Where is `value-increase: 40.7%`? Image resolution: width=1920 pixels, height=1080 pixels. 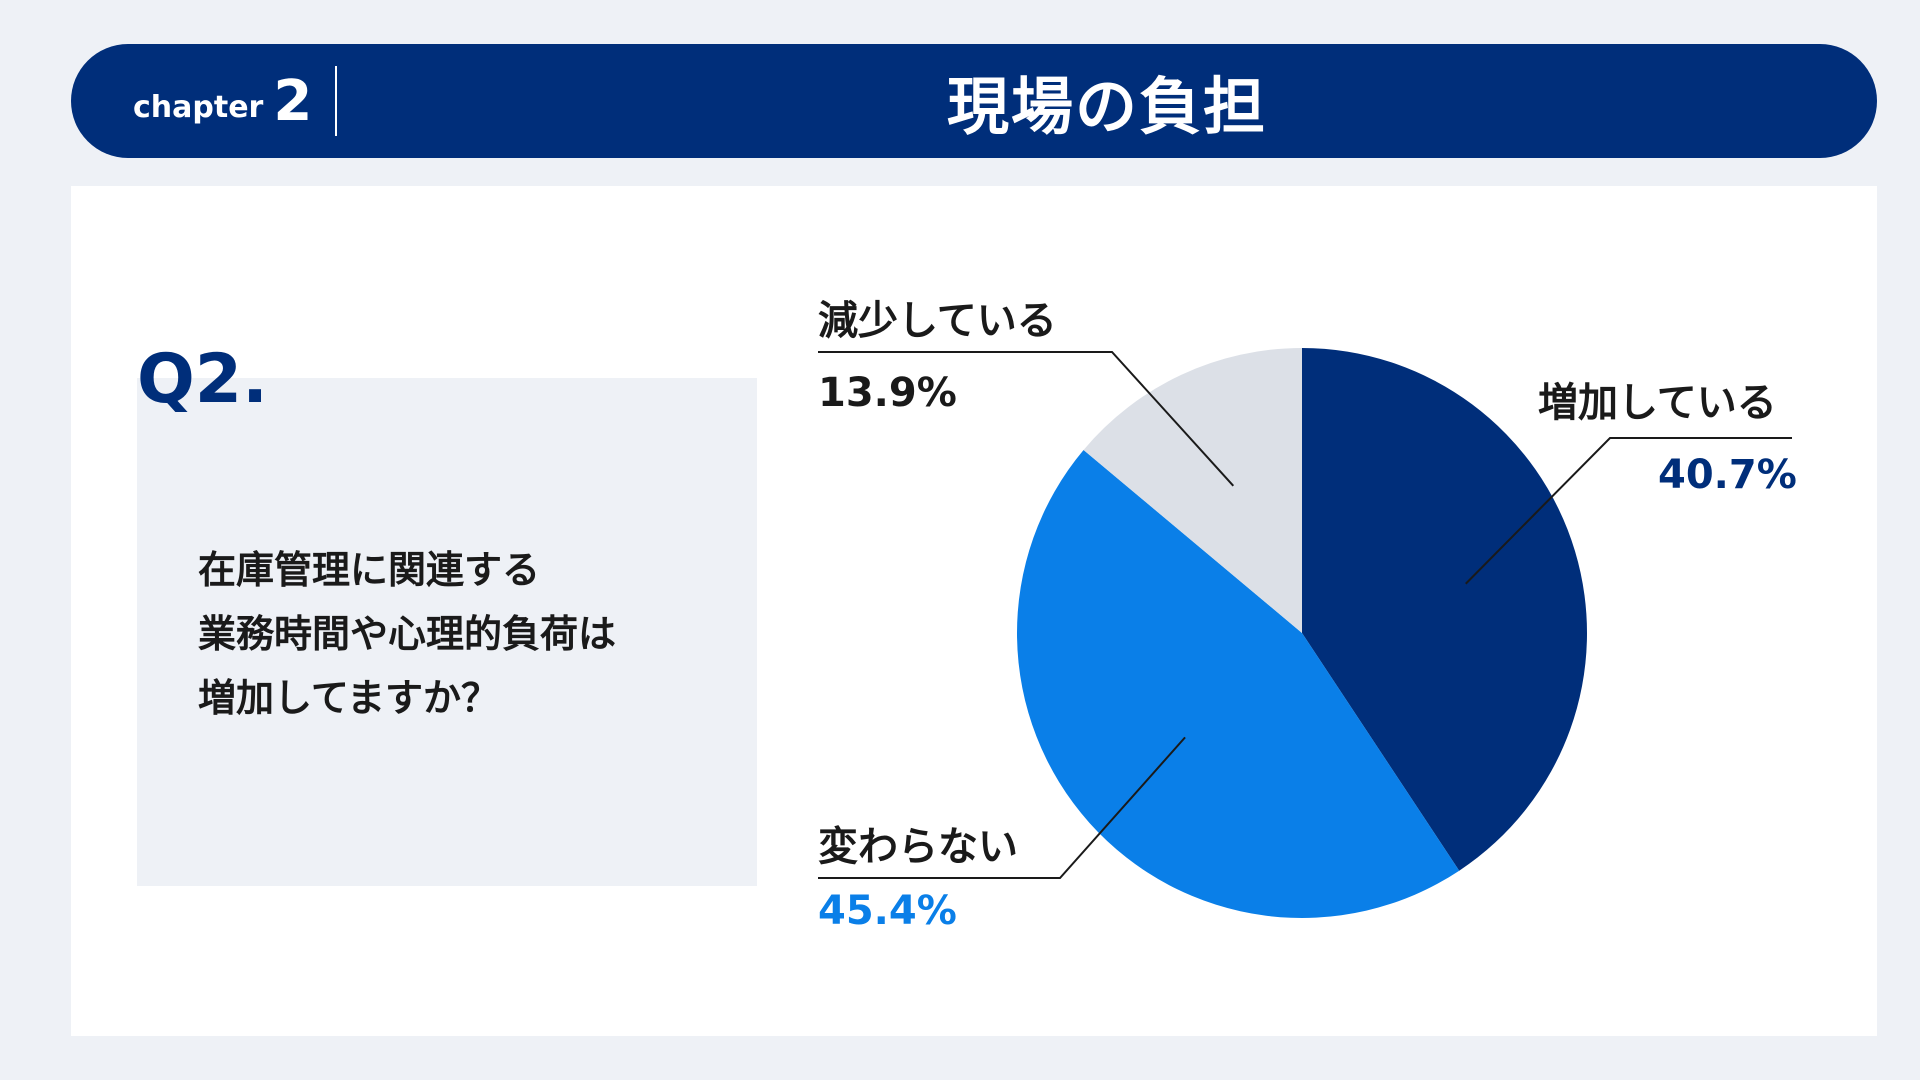 value-increase: 40.7% is located at coordinates (1727, 475).